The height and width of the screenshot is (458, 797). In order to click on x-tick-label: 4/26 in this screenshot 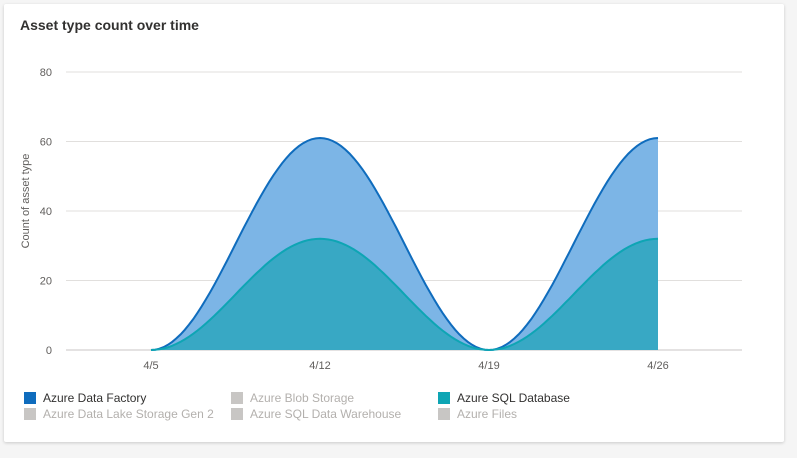, I will do `click(657, 366)`.